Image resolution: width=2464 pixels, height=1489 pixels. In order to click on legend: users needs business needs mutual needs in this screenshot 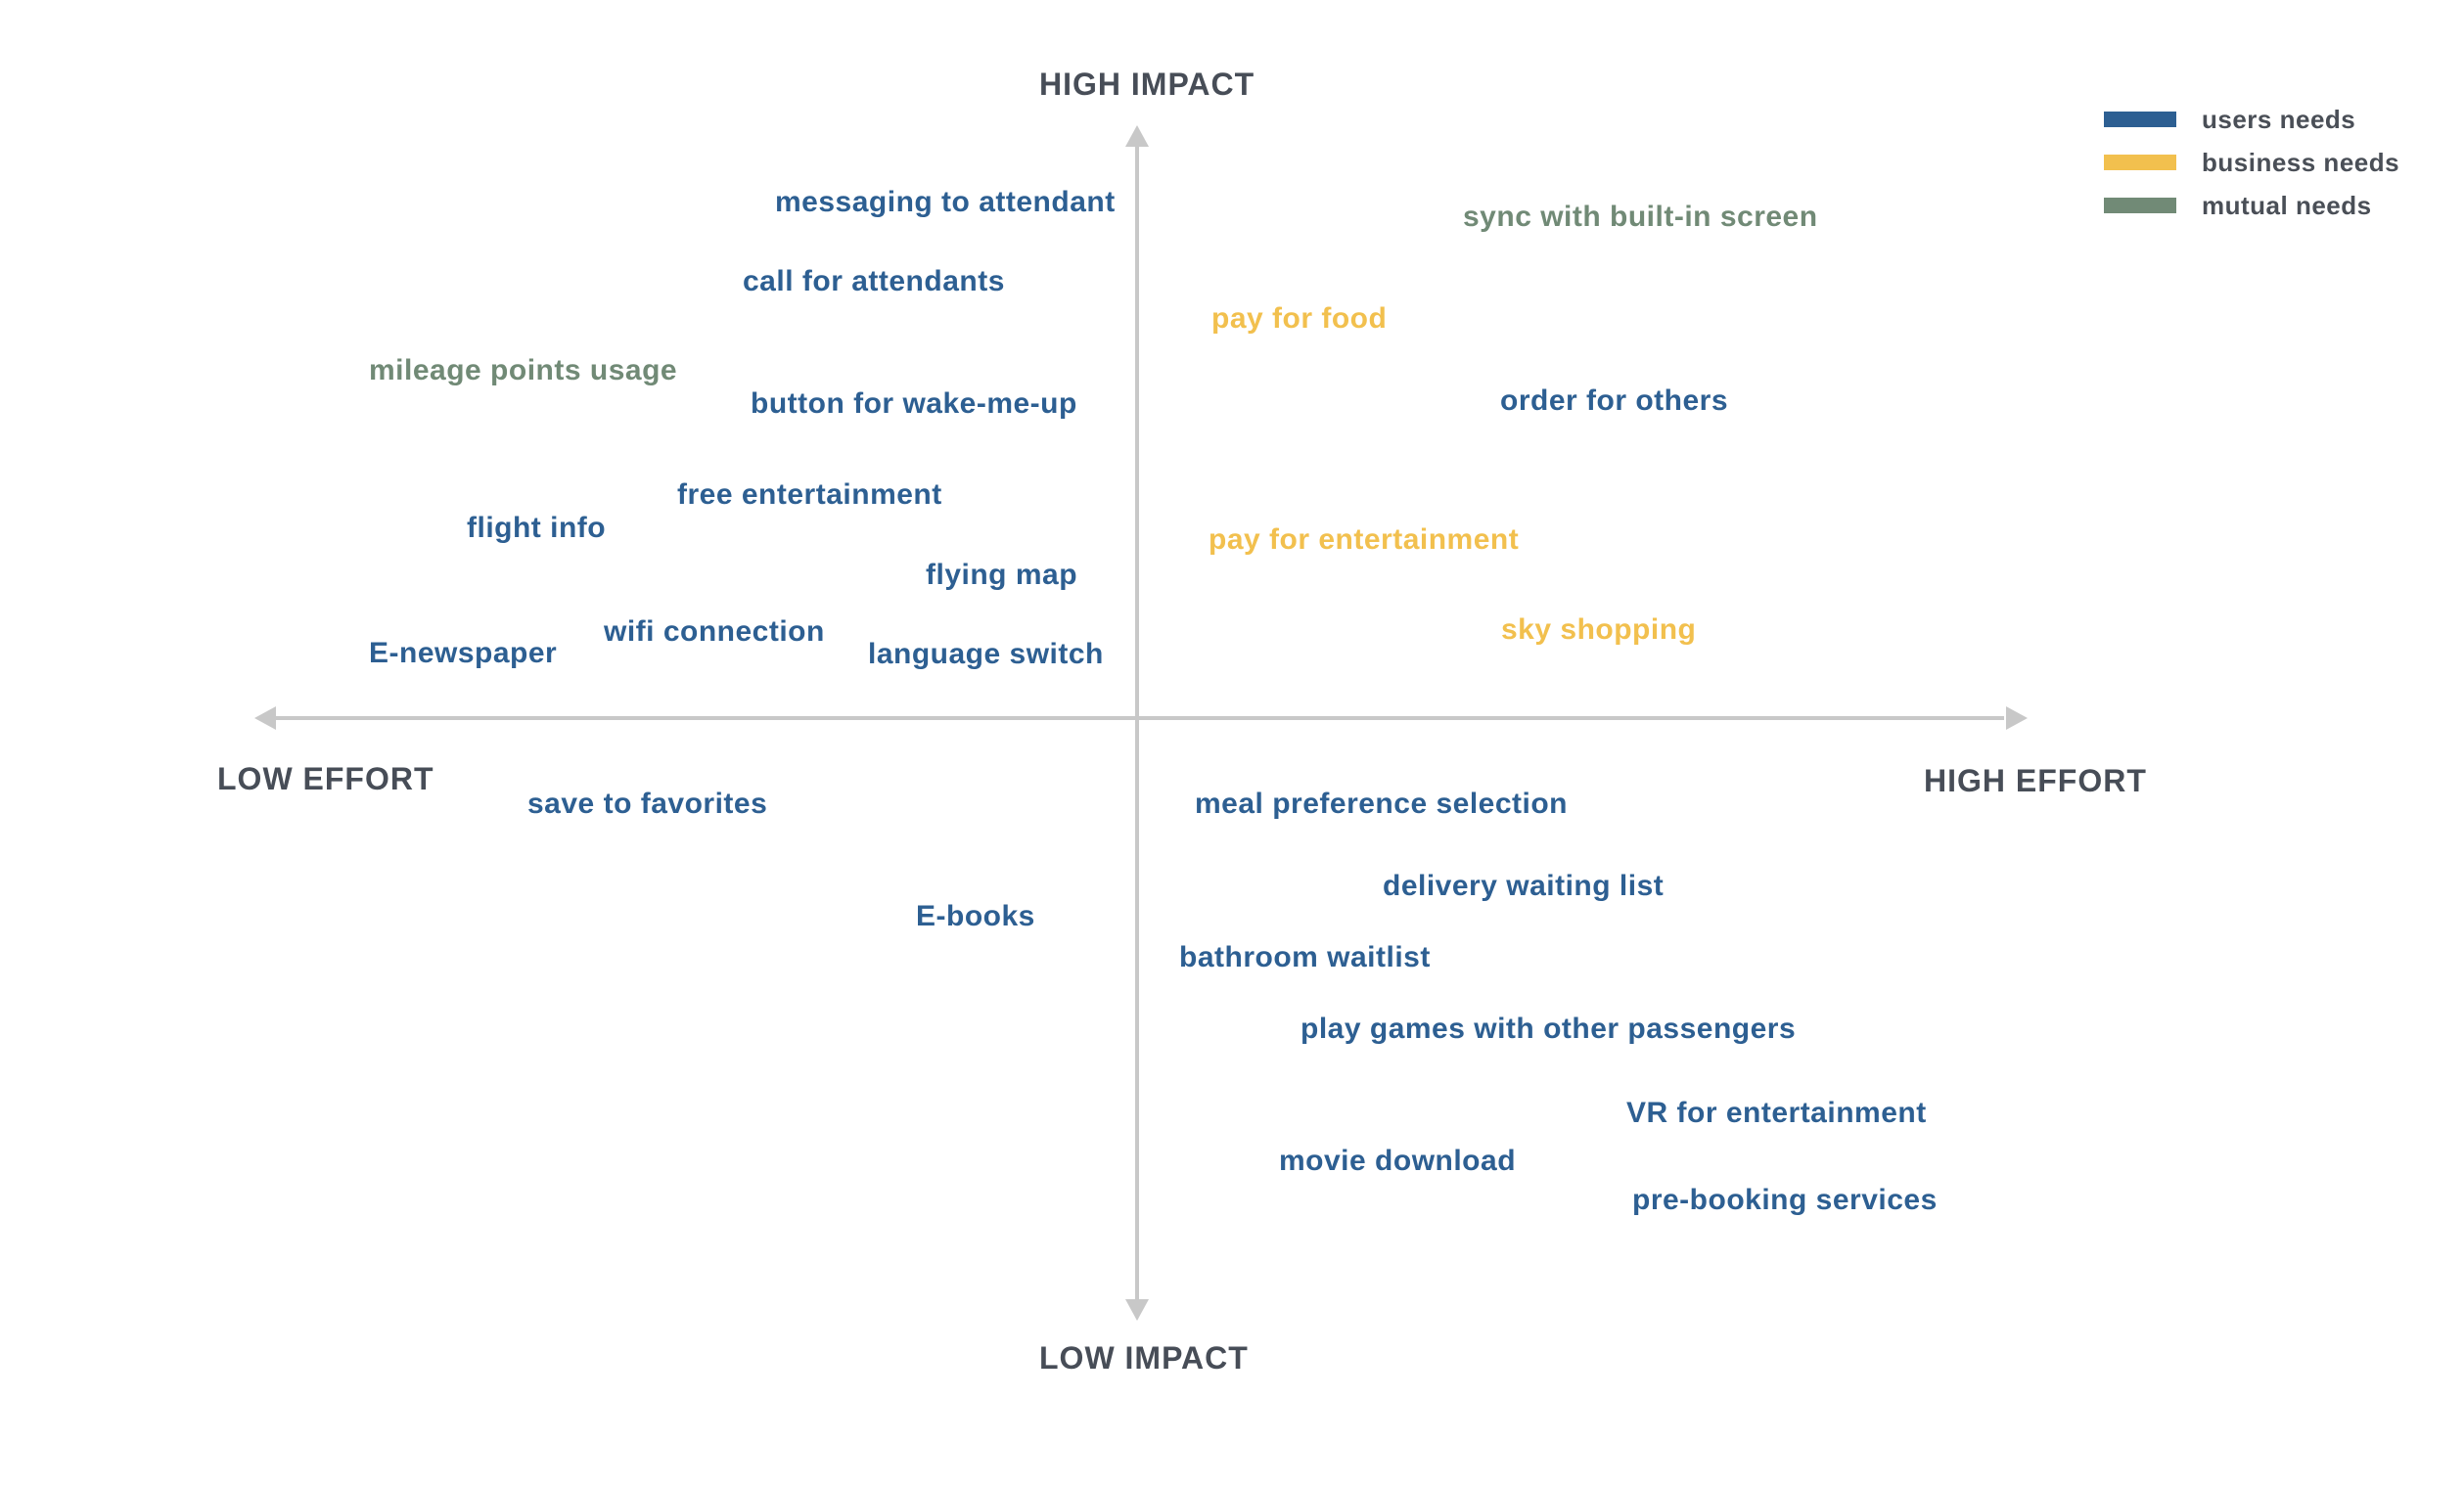, I will do `click(2252, 162)`.